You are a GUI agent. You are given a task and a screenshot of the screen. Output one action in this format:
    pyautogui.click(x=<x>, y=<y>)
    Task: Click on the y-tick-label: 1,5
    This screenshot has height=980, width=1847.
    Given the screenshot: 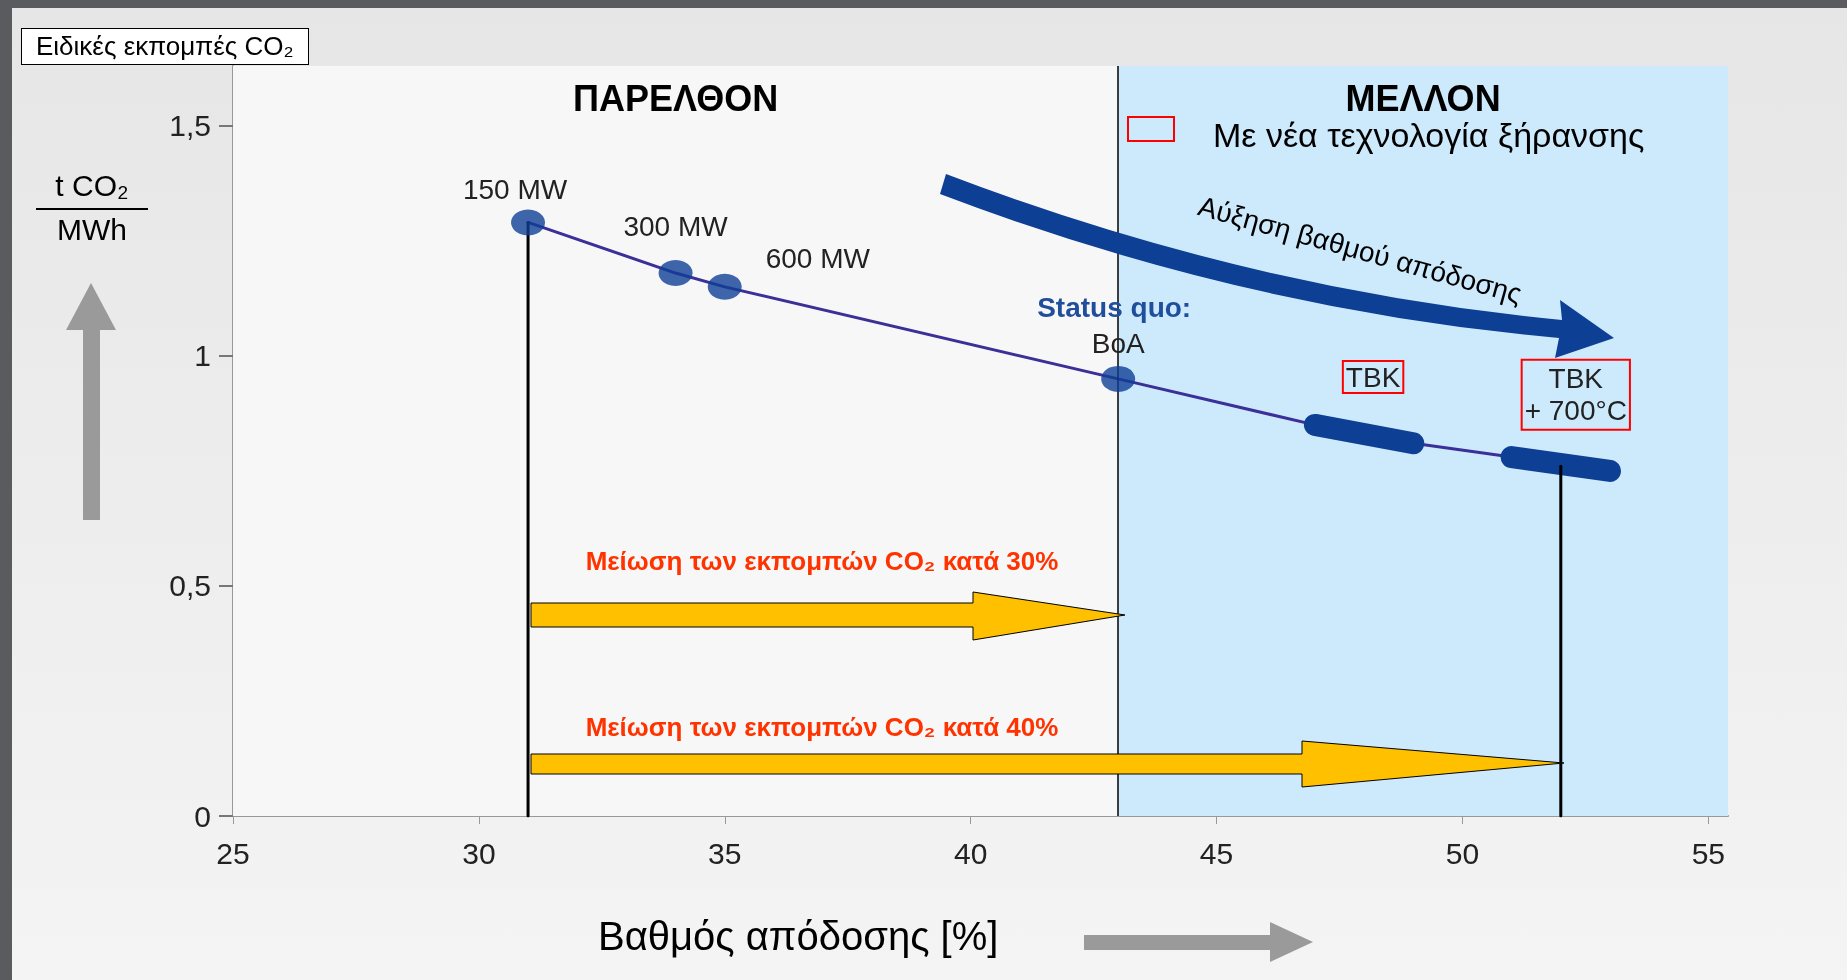 What is the action you would take?
    pyautogui.click(x=190, y=126)
    